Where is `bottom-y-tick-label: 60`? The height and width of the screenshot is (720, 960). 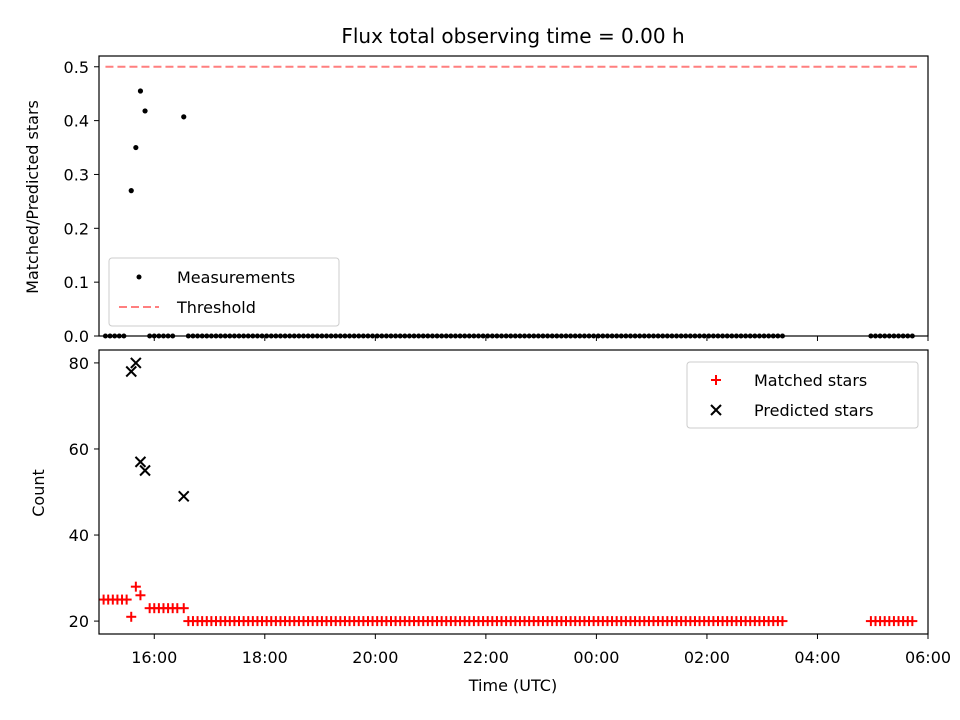
bottom-y-tick-label: 60 is located at coordinates (79, 449).